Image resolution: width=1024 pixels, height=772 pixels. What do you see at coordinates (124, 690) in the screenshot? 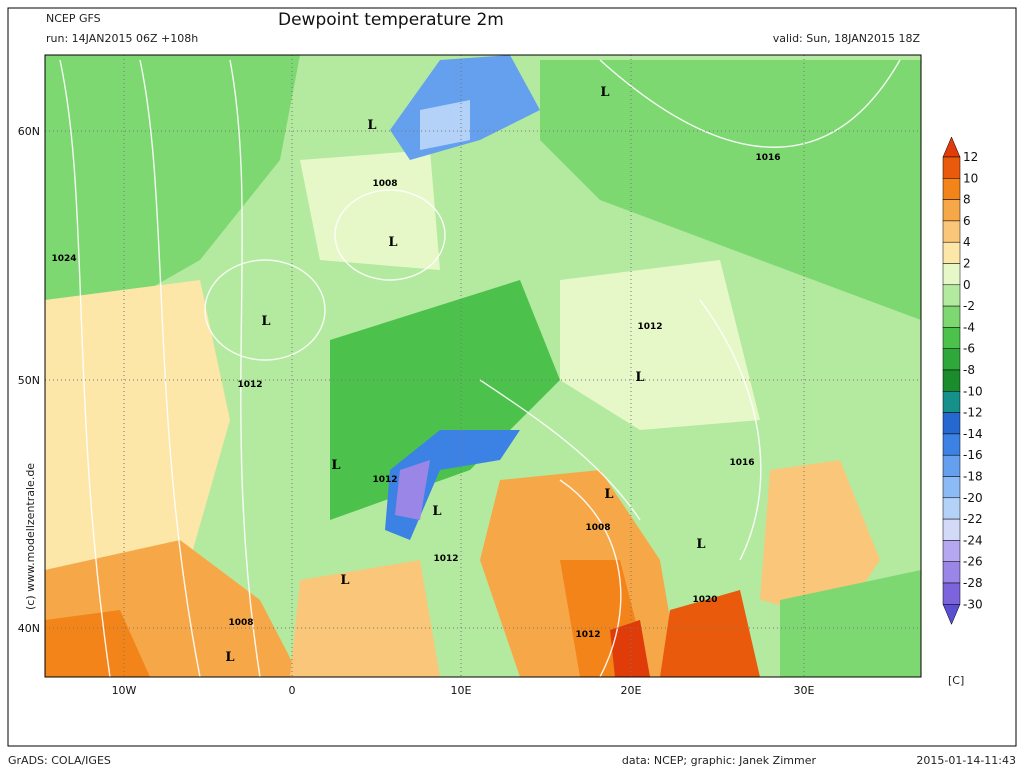
I see `lon-label: 10W` at bounding box center [124, 690].